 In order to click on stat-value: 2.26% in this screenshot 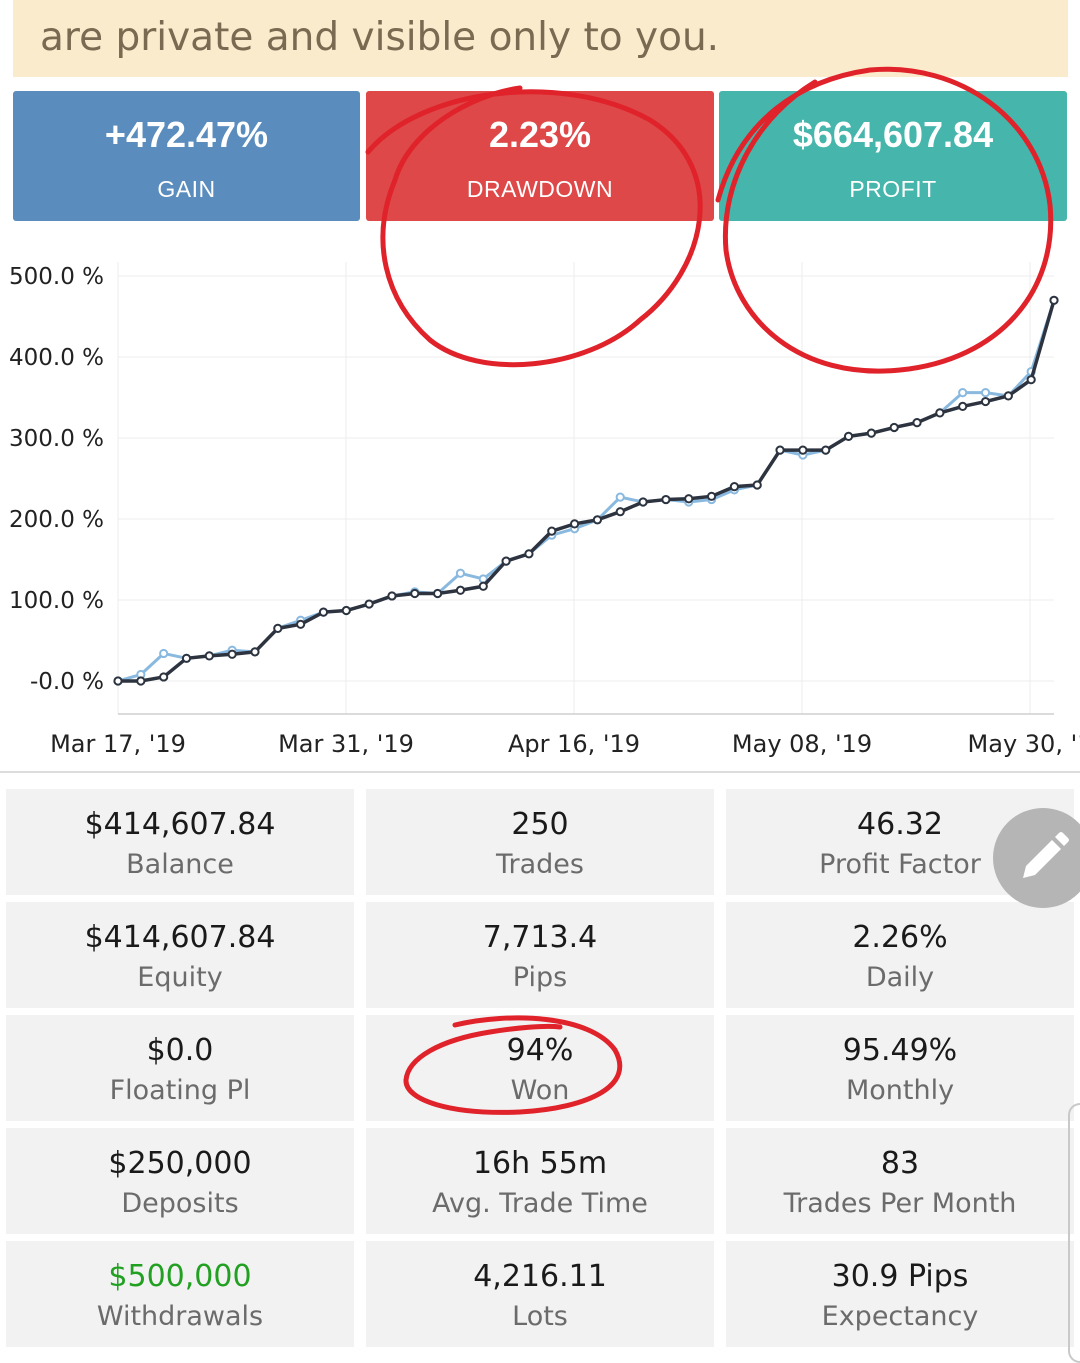, I will do `click(900, 937)`.